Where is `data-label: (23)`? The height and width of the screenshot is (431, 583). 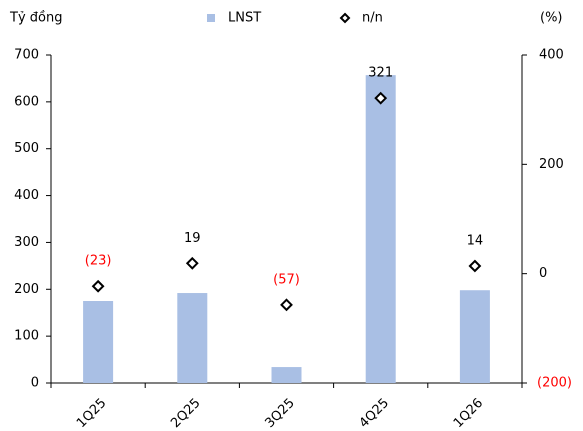
data-label: (23) is located at coordinates (98, 261).